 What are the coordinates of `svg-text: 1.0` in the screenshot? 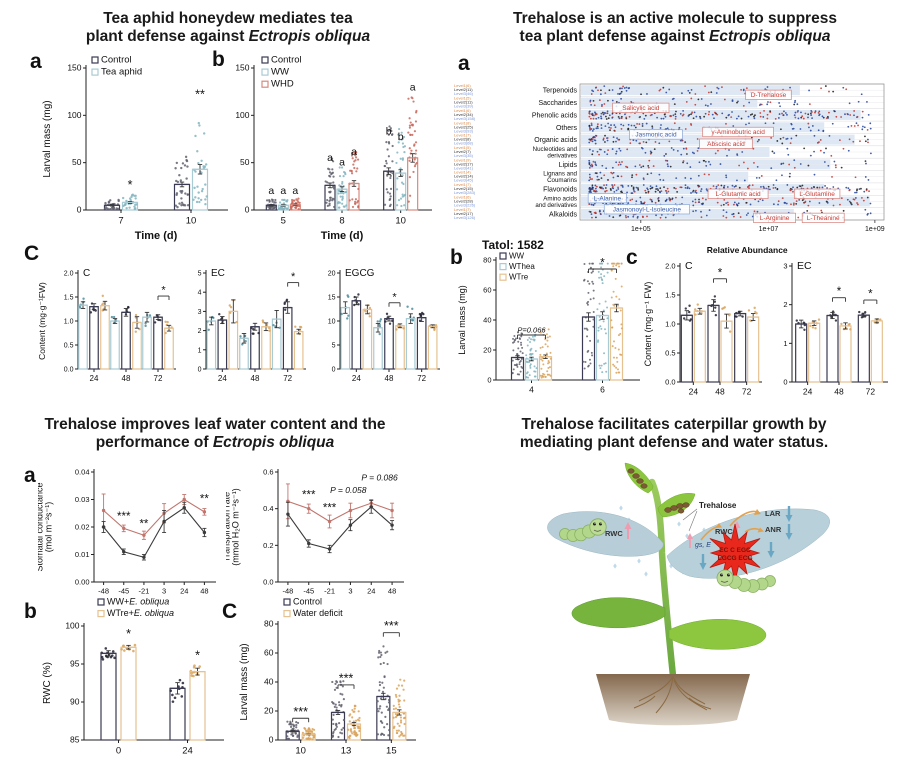 It's located at (670, 324).